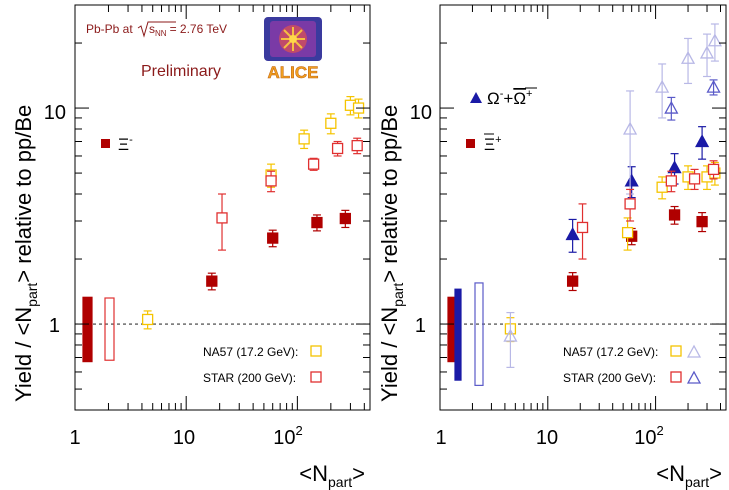 This screenshot has height=490, width=729. I want to click on legend-na57-xi-marker, so click(316, 351).